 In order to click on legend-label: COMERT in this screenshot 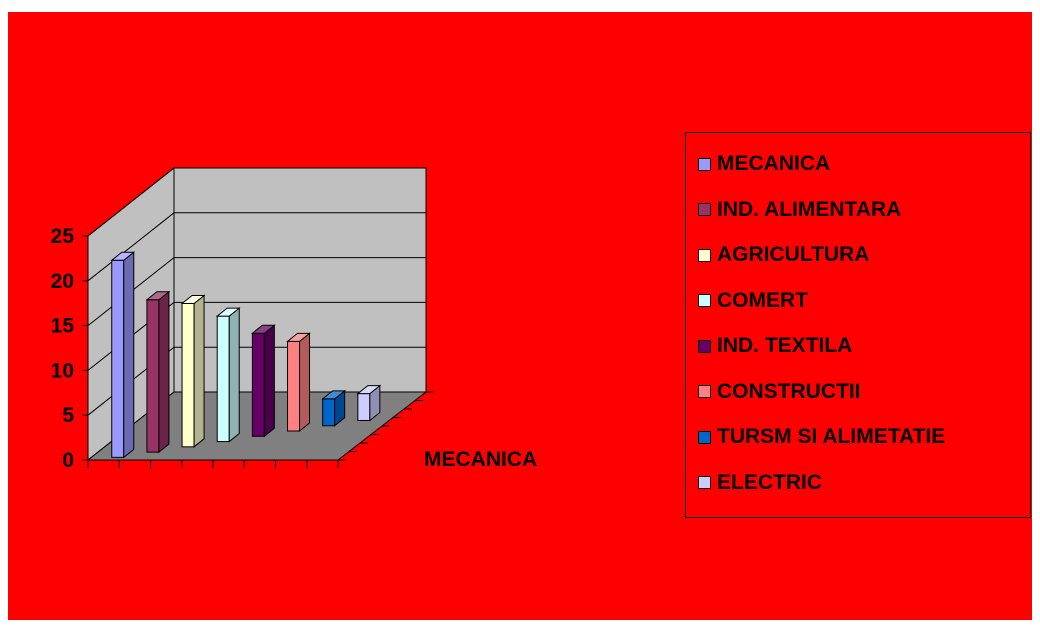, I will do `click(762, 300)`.